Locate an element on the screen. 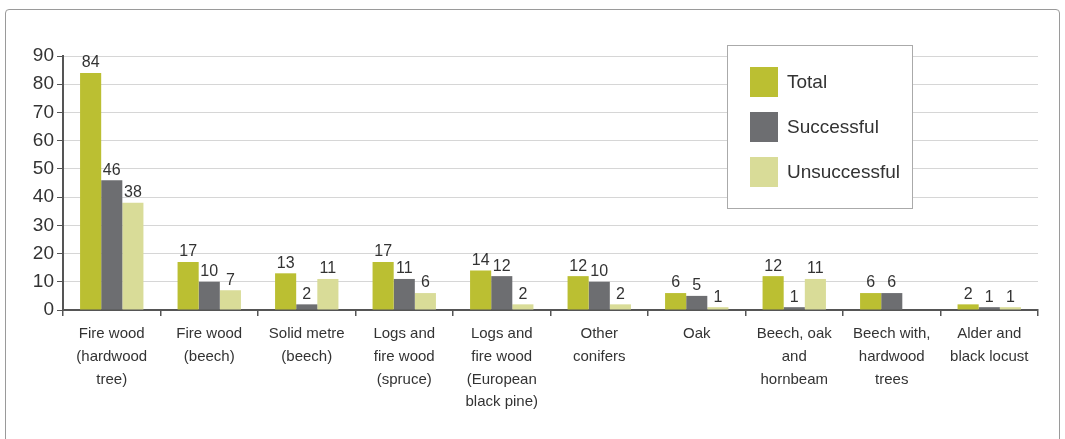 The width and height of the screenshot is (1065, 439). data-label: 38 is located at coordinates (132, 192).